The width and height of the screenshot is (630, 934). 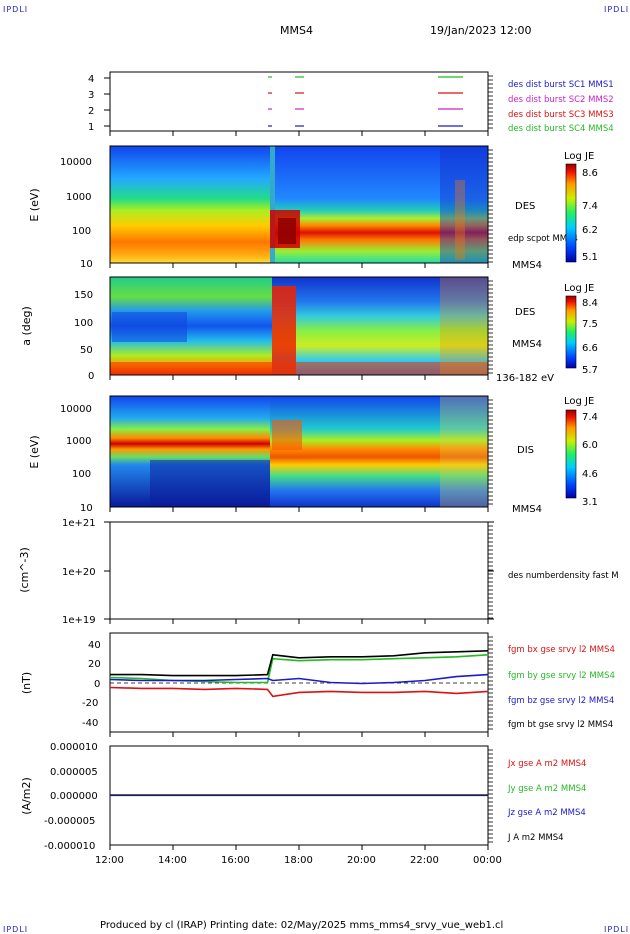 What do you see at coordinates (79, 620) in the screenshot?
I see `density-ytick-1e19: 1e+19` at bounding box center [79, 620].